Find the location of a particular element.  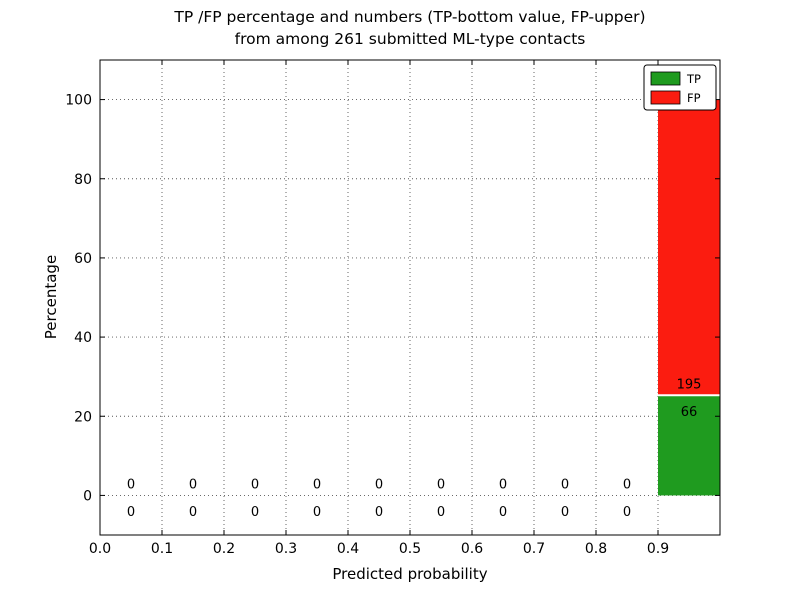

x-tick-label: 0.8 is located at coordinates (596, 549).